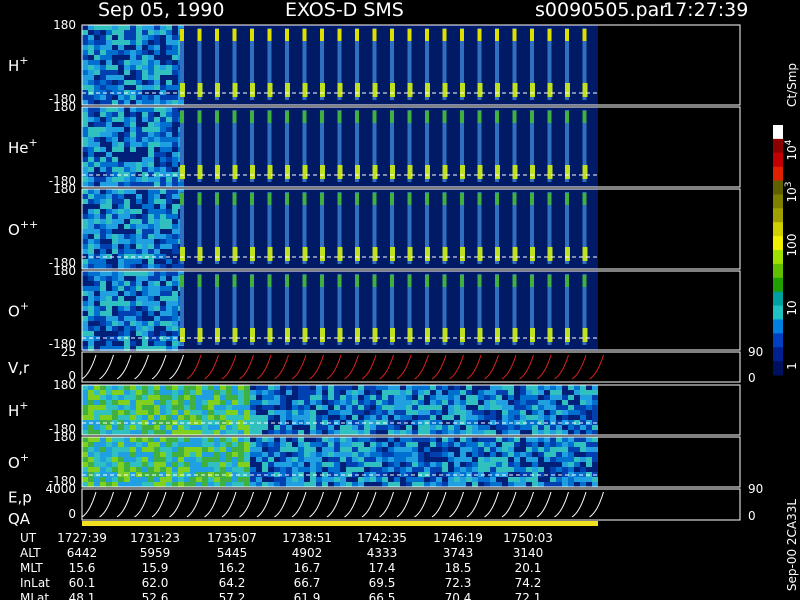  I want to click on panel-label-sup: +, so click(23, 60).